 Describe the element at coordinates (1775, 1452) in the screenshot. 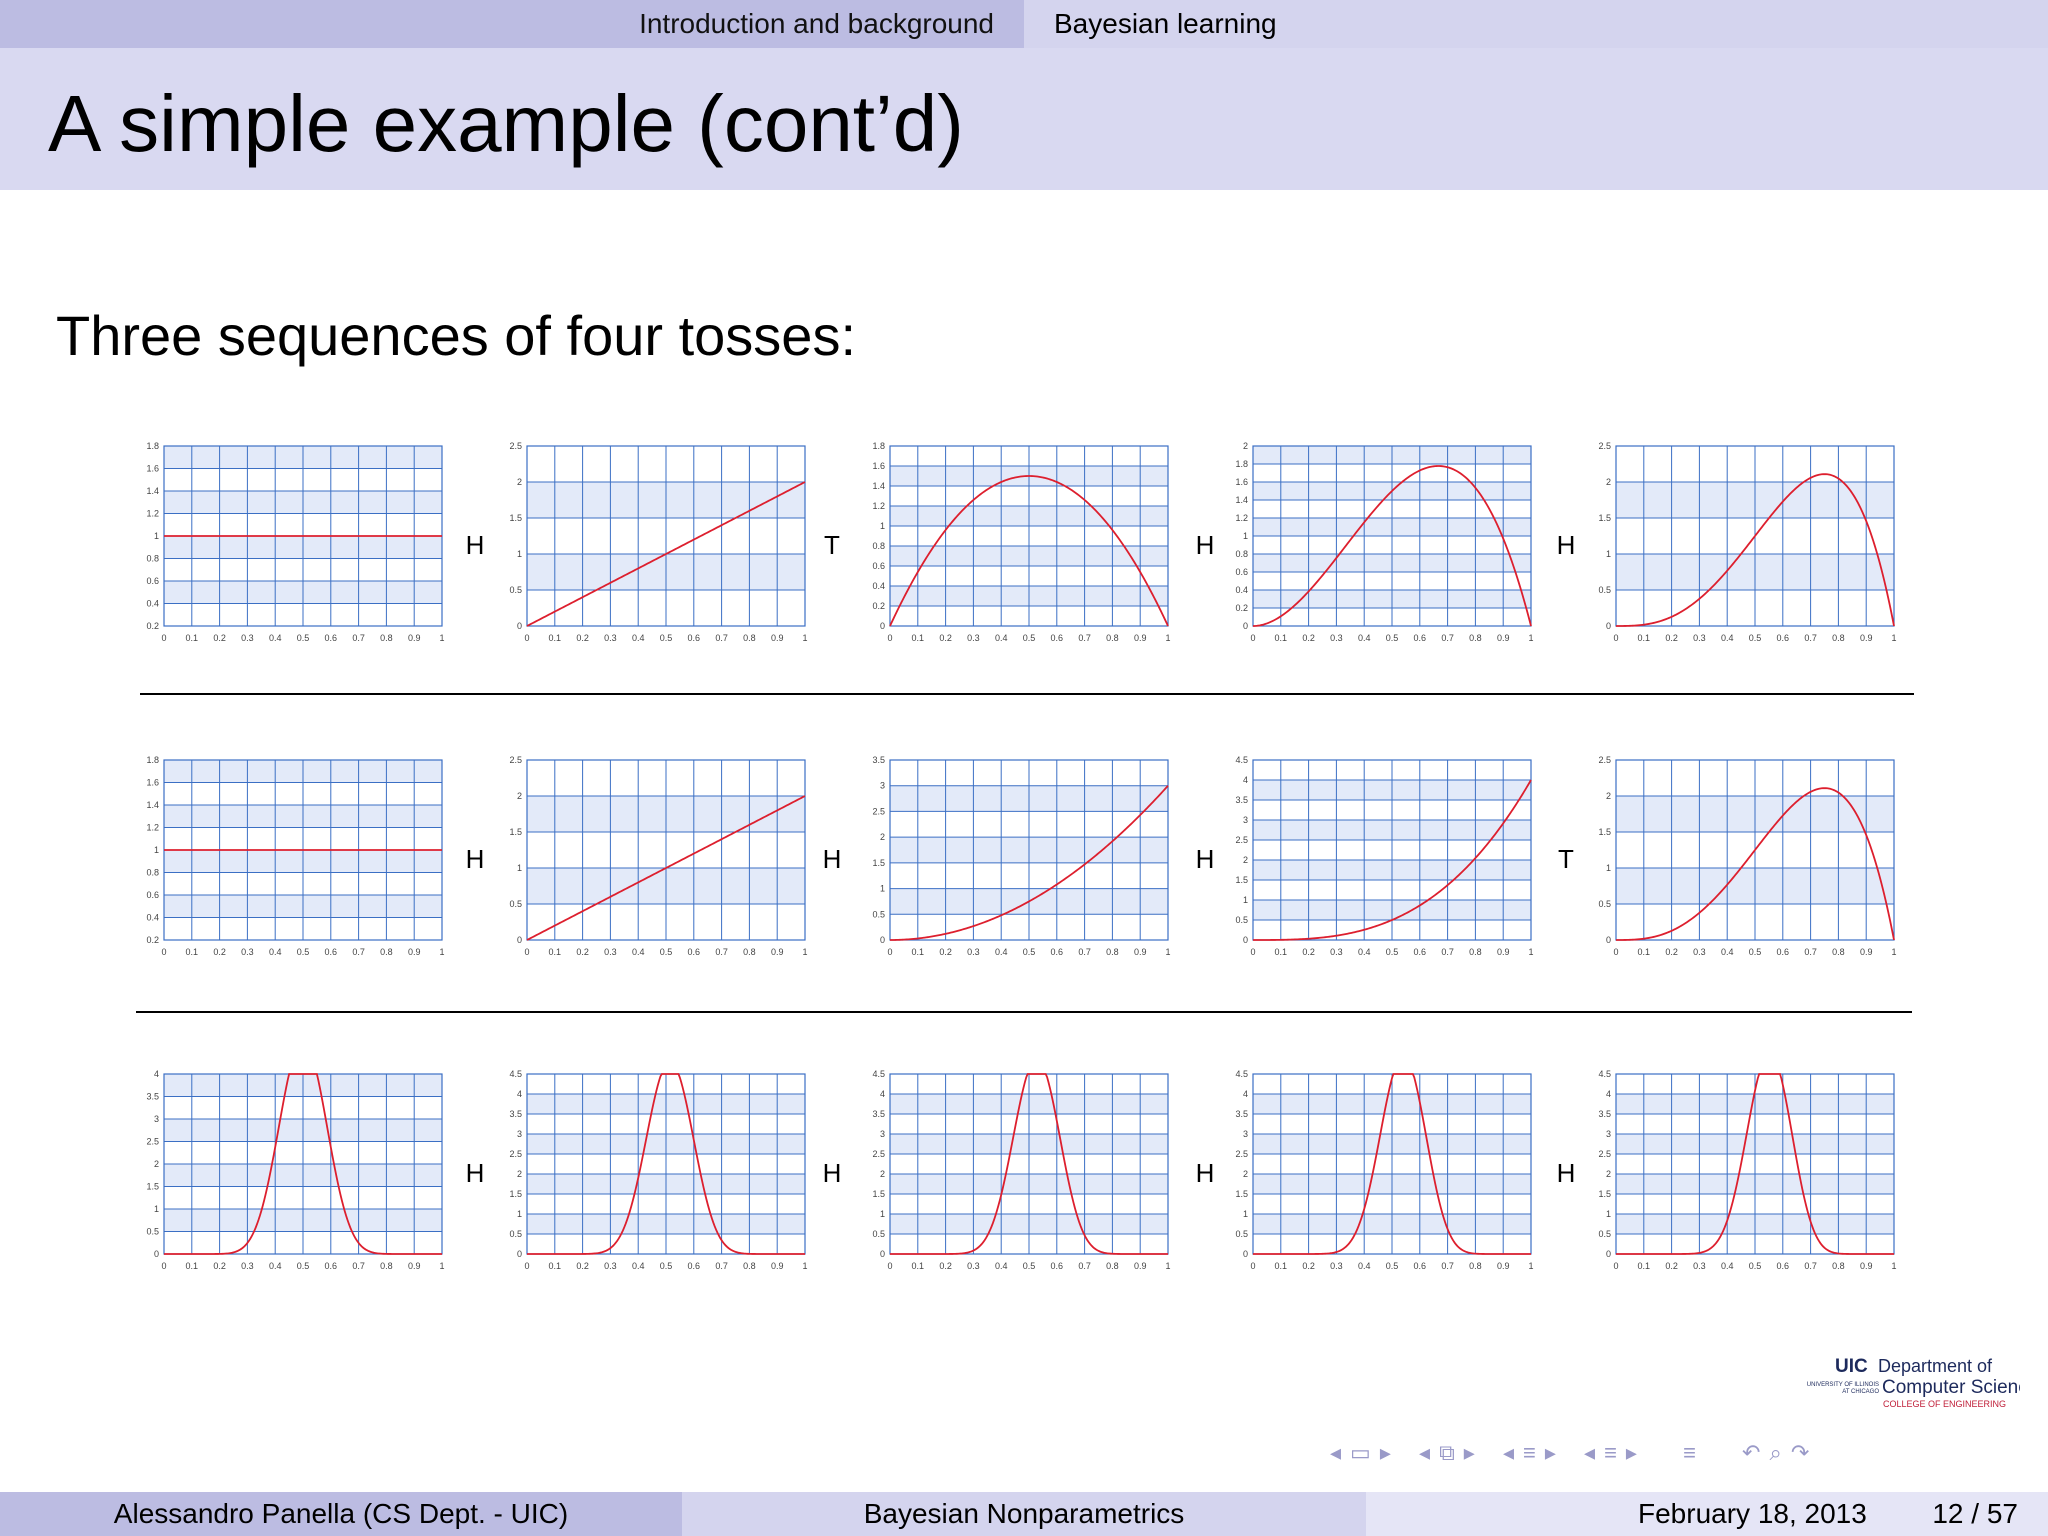

I see `search-icon: ⌕` at that location.